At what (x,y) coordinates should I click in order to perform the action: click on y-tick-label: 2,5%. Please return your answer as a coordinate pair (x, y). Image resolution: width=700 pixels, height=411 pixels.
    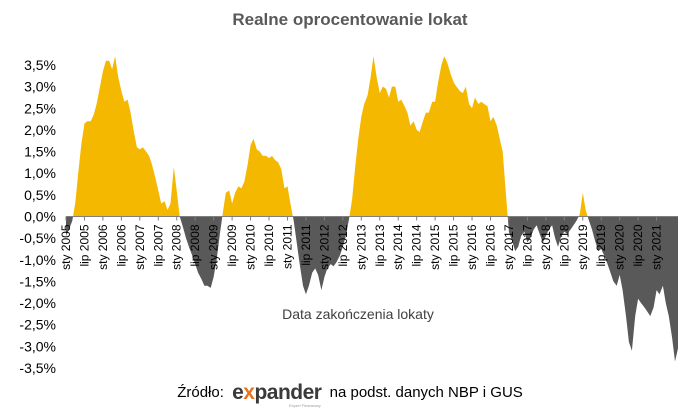
    Looking at the image, I should click on (40, 108).